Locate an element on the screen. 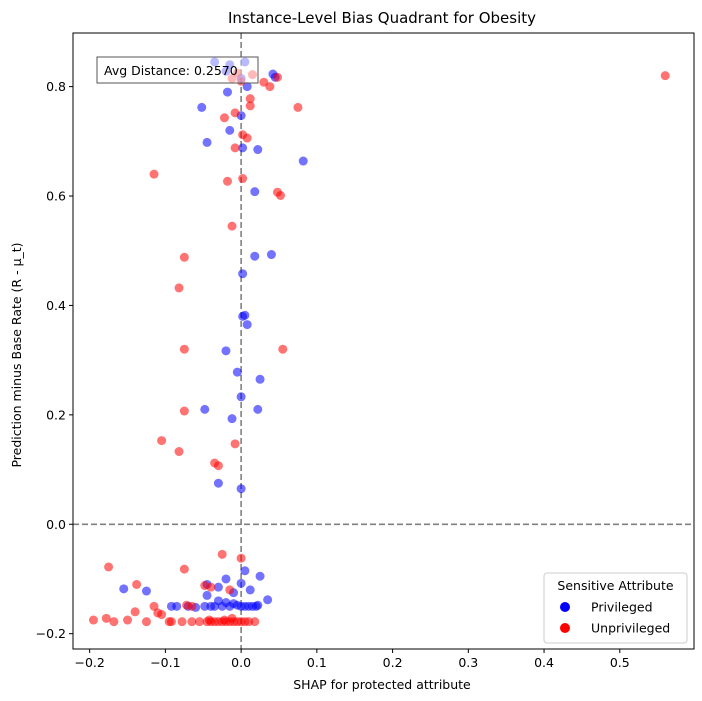  annotation-box is located at coordinates (177, 70).